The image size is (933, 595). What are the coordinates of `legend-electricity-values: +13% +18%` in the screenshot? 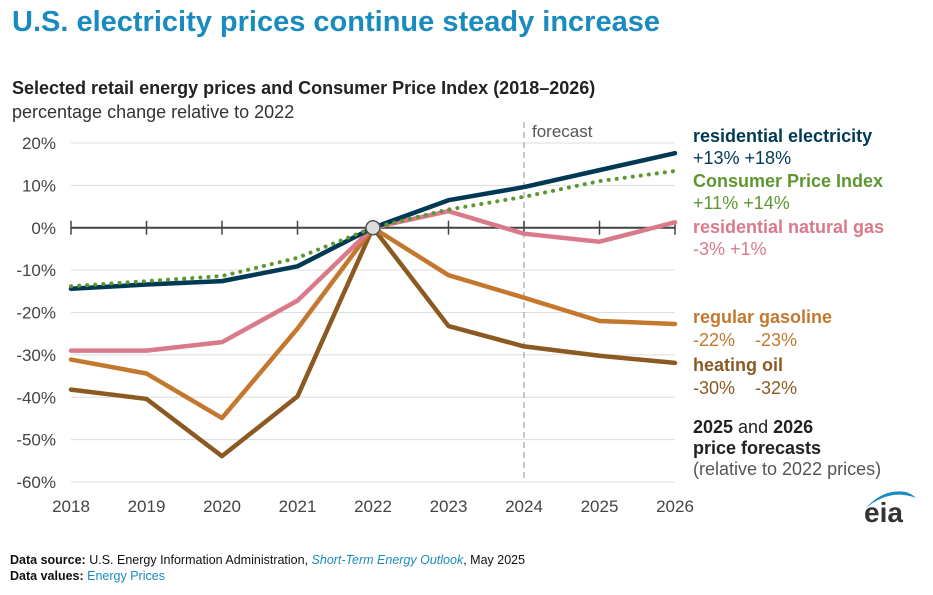 It's located at (742, 158).